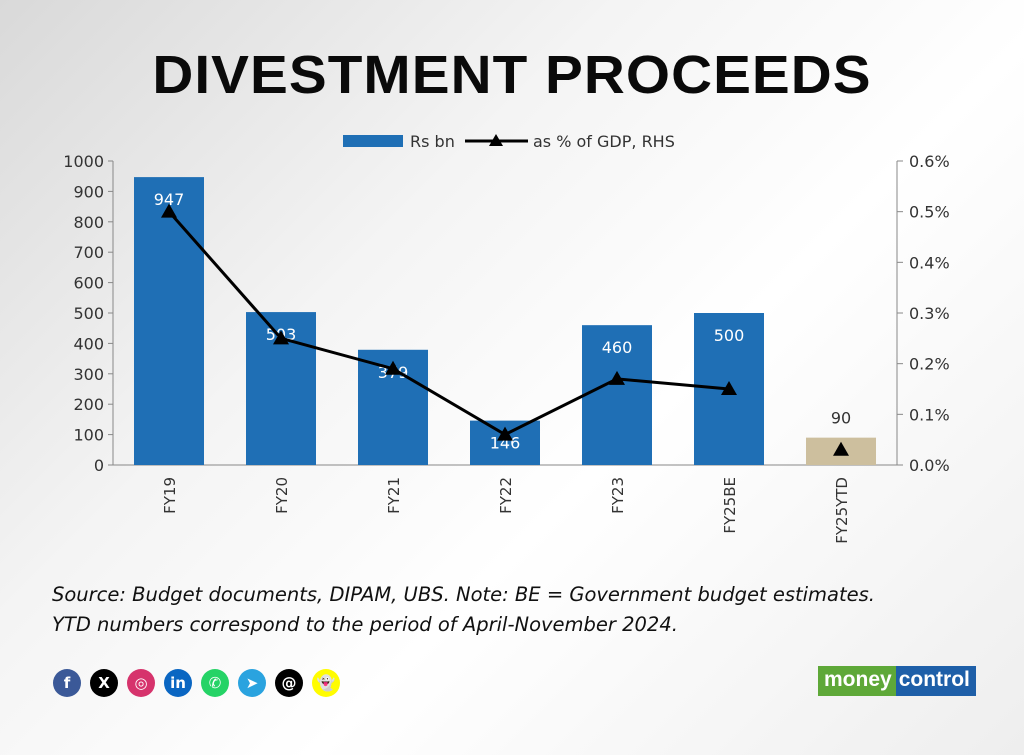 The width and height of the screenshot is (1024, 755). What do you see at coordinates (88, 404) in the screenshot?
I see `y-tick-label: 200` at bounding box center [88, 404].